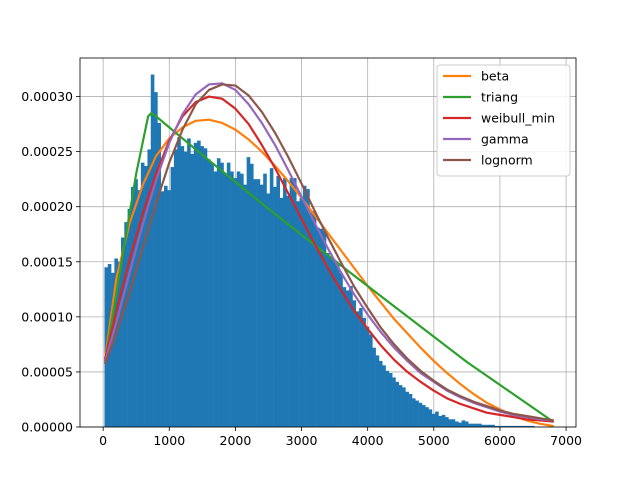 The height and width of the screenshot is (480, 640). What do you see at coordinates (518, 118) in the screenshot?
I see `legend-label-weibull_min: weibull_min` at bounding box center [518, 118].